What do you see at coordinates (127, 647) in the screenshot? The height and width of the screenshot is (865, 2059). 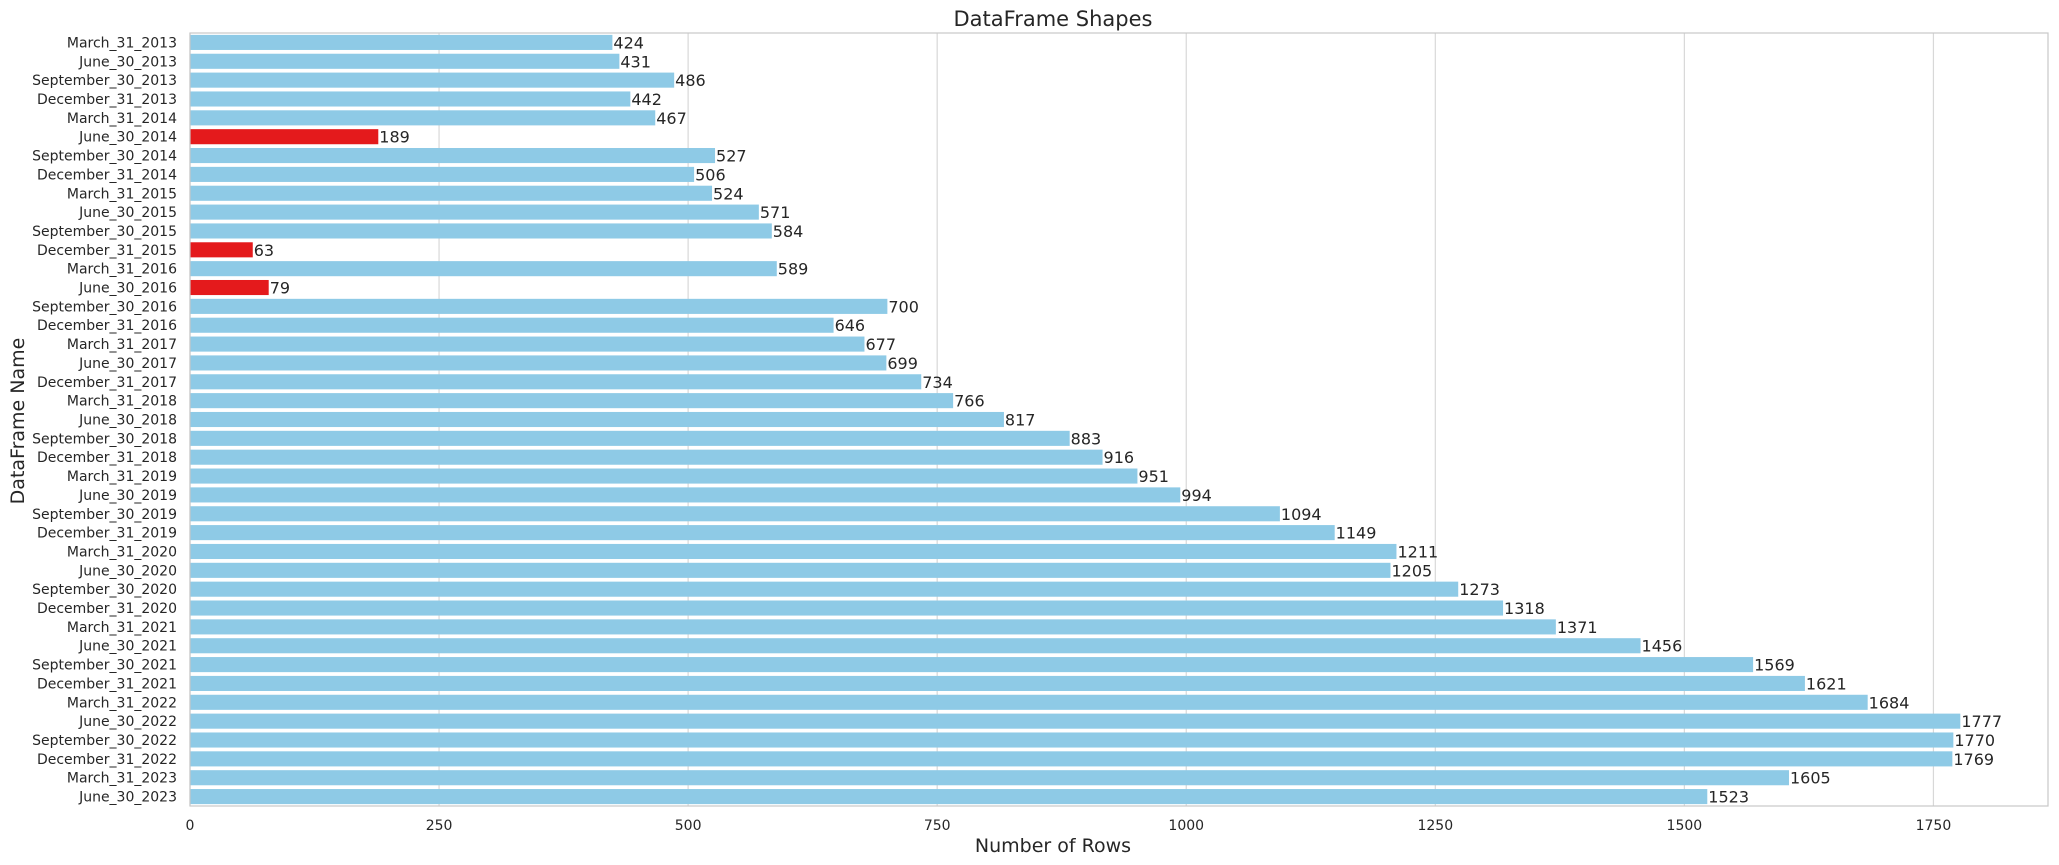 I see `y-tick-label: June_30_2021` at bounding box center [127, 647].